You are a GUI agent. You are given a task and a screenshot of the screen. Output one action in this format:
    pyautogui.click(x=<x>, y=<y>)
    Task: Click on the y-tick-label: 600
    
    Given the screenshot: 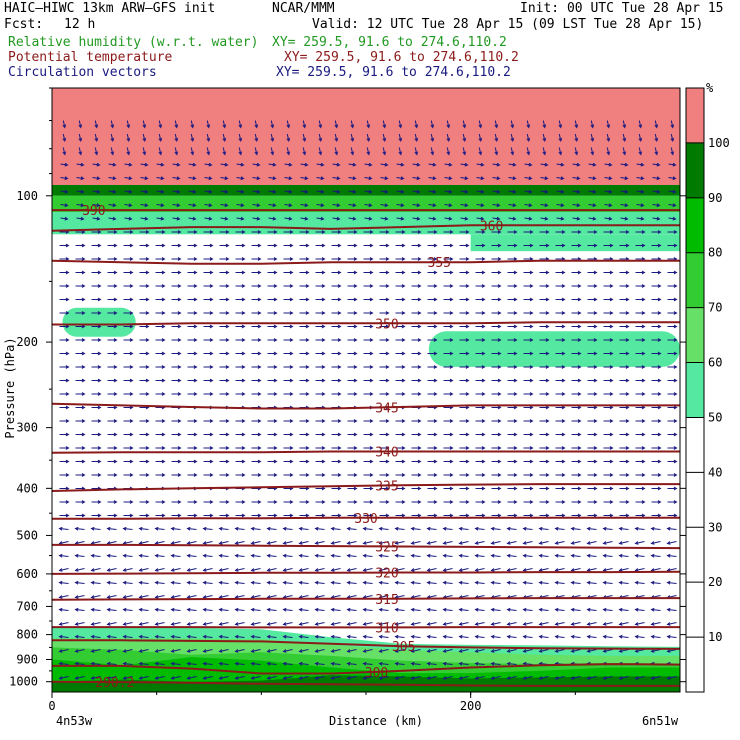 What is the action you would take?
    pyautogui.click(x=27, y=574)
    